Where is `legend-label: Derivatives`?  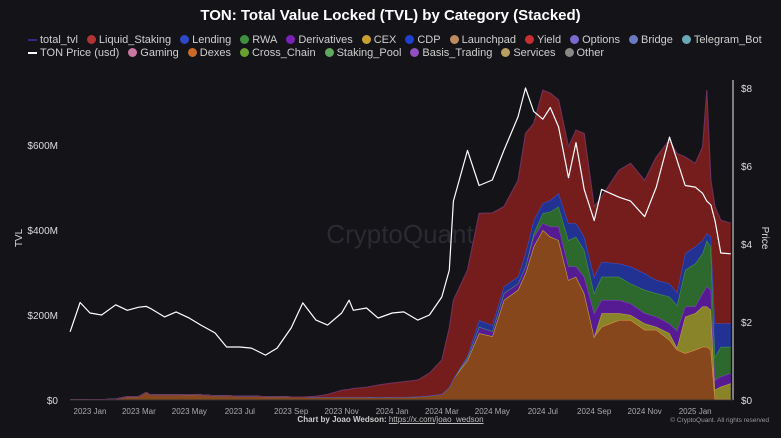
legend-label: Derivatives is located at coordinates (325, 39).